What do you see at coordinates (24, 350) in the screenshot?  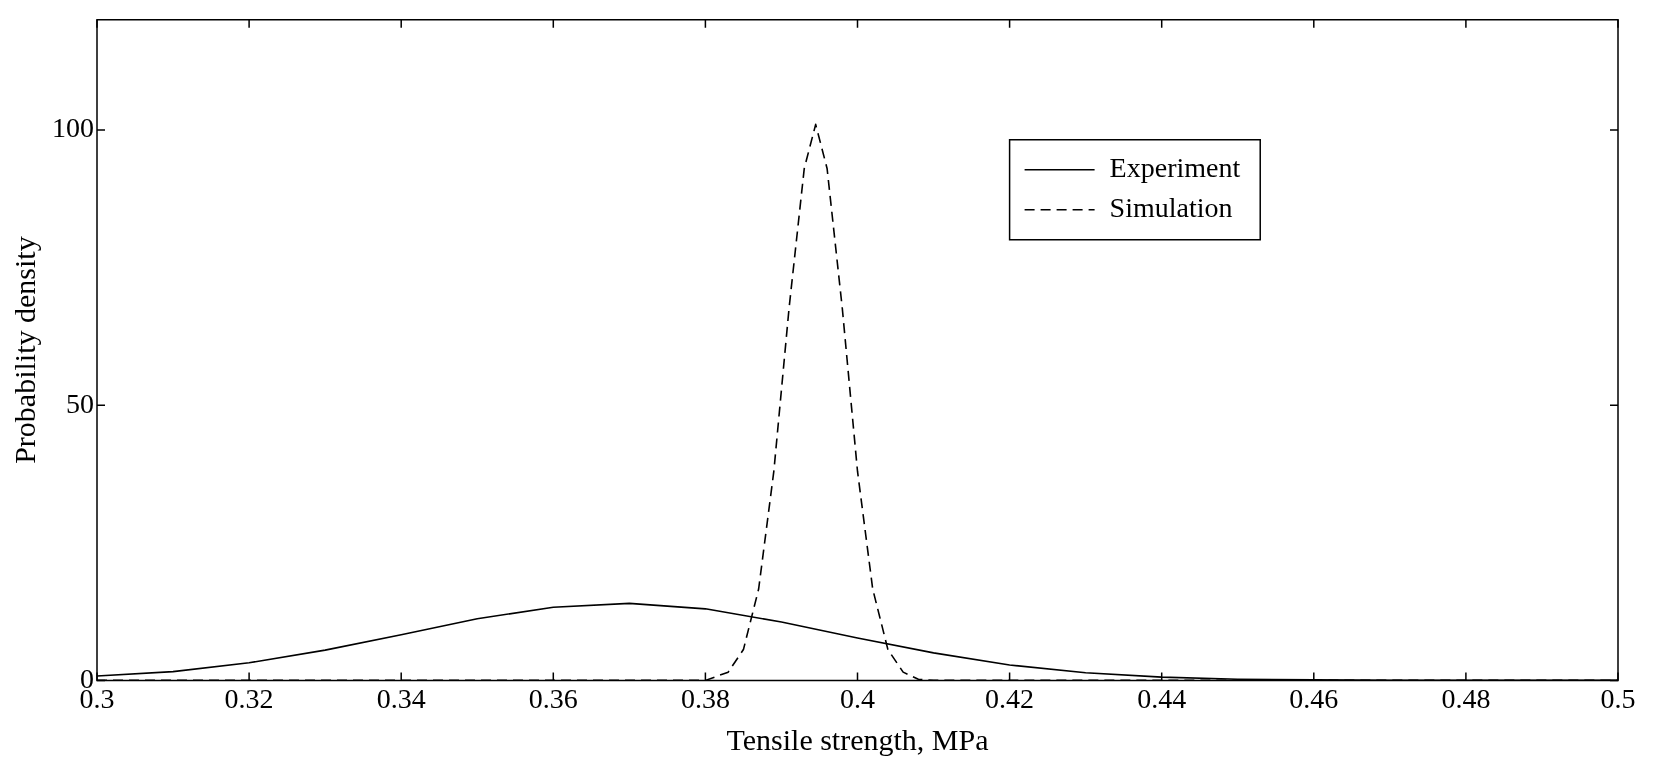 I see `y-axis-title: Probability density` at bounding box center [24, 350].